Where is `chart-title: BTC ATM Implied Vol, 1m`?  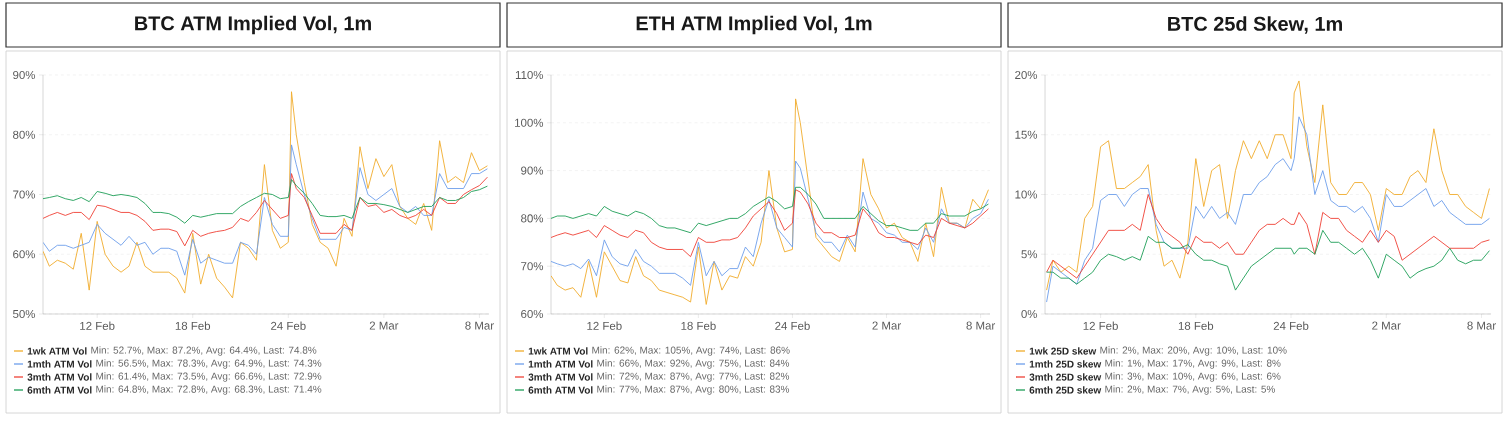 chart-title: BTC ATM Implied Vol, 1m is located at coordinates (253, 25).